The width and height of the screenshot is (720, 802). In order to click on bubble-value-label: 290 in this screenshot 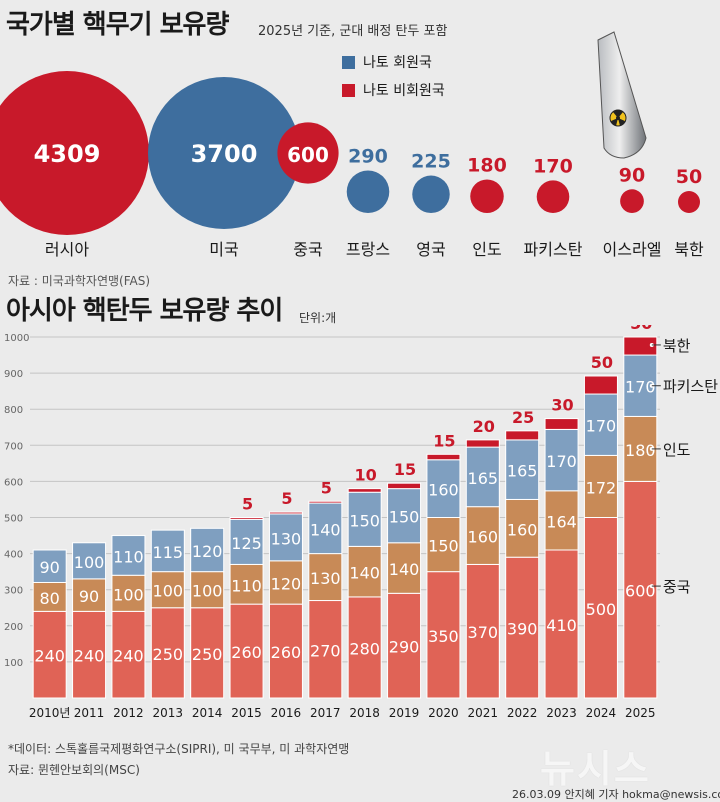, I will do `click(368, 156)`.